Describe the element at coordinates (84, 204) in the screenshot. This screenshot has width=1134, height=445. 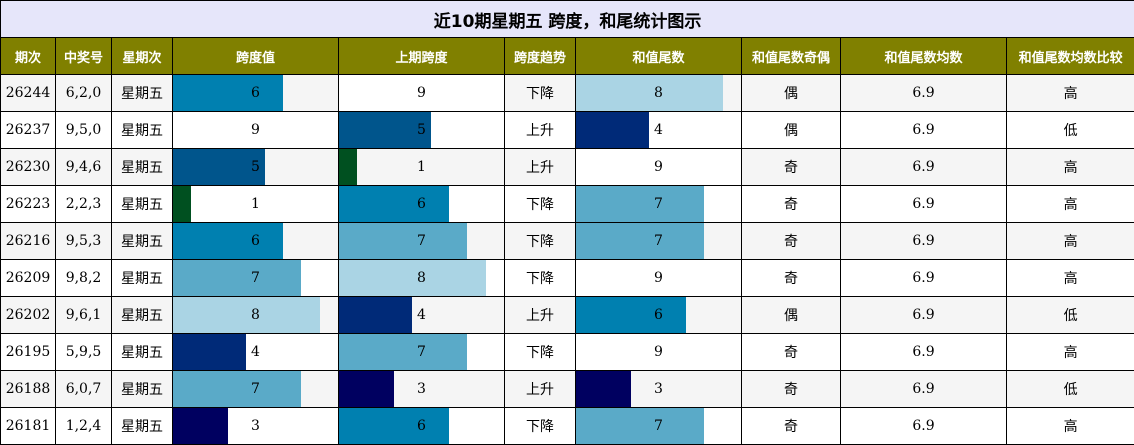
I see `winning-number-cell: 2,2,3` at that location.